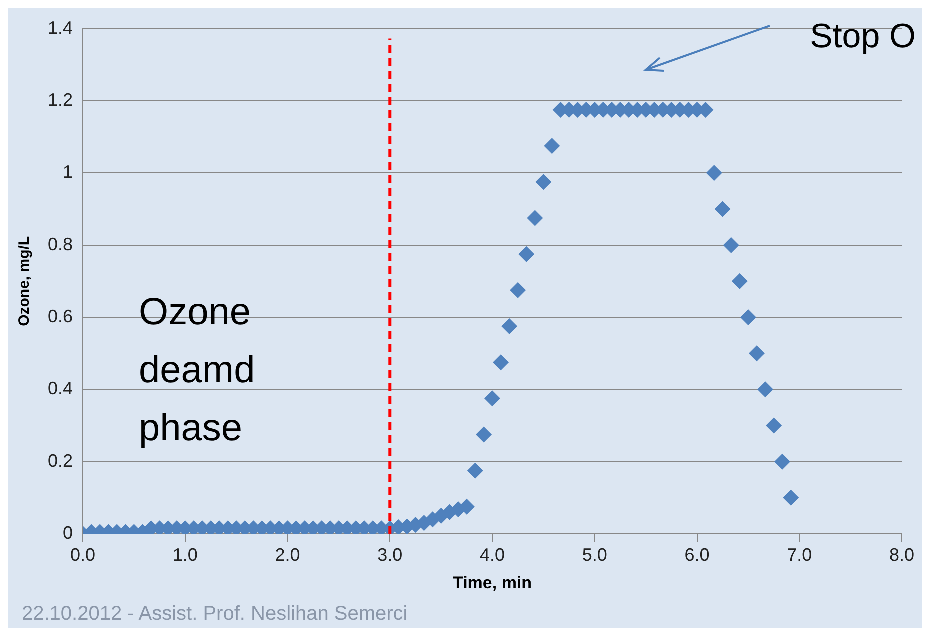 The height and width of the screenshot is (636, 930). I want to click on annotation: Stop O, so click(863, 36).